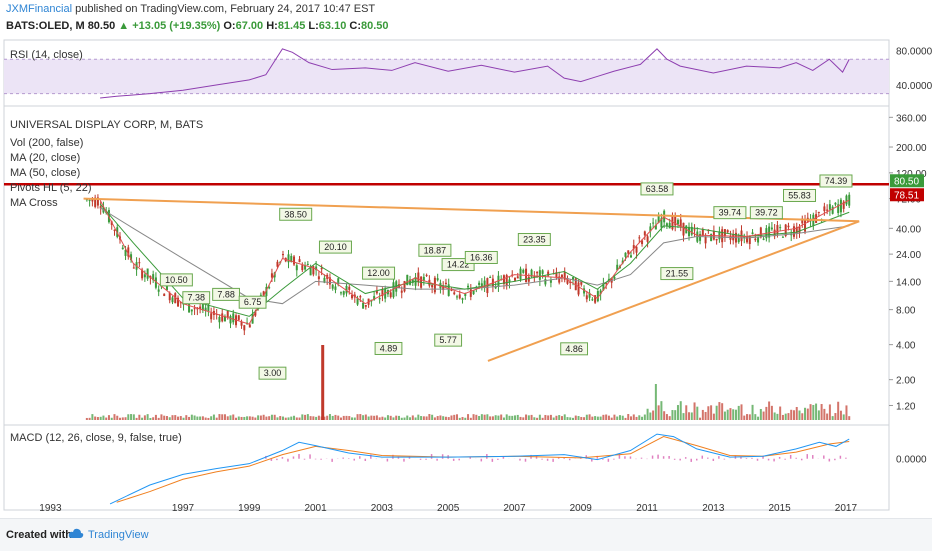  I want to click on pivot-label: 18.87, so click(435, 250).